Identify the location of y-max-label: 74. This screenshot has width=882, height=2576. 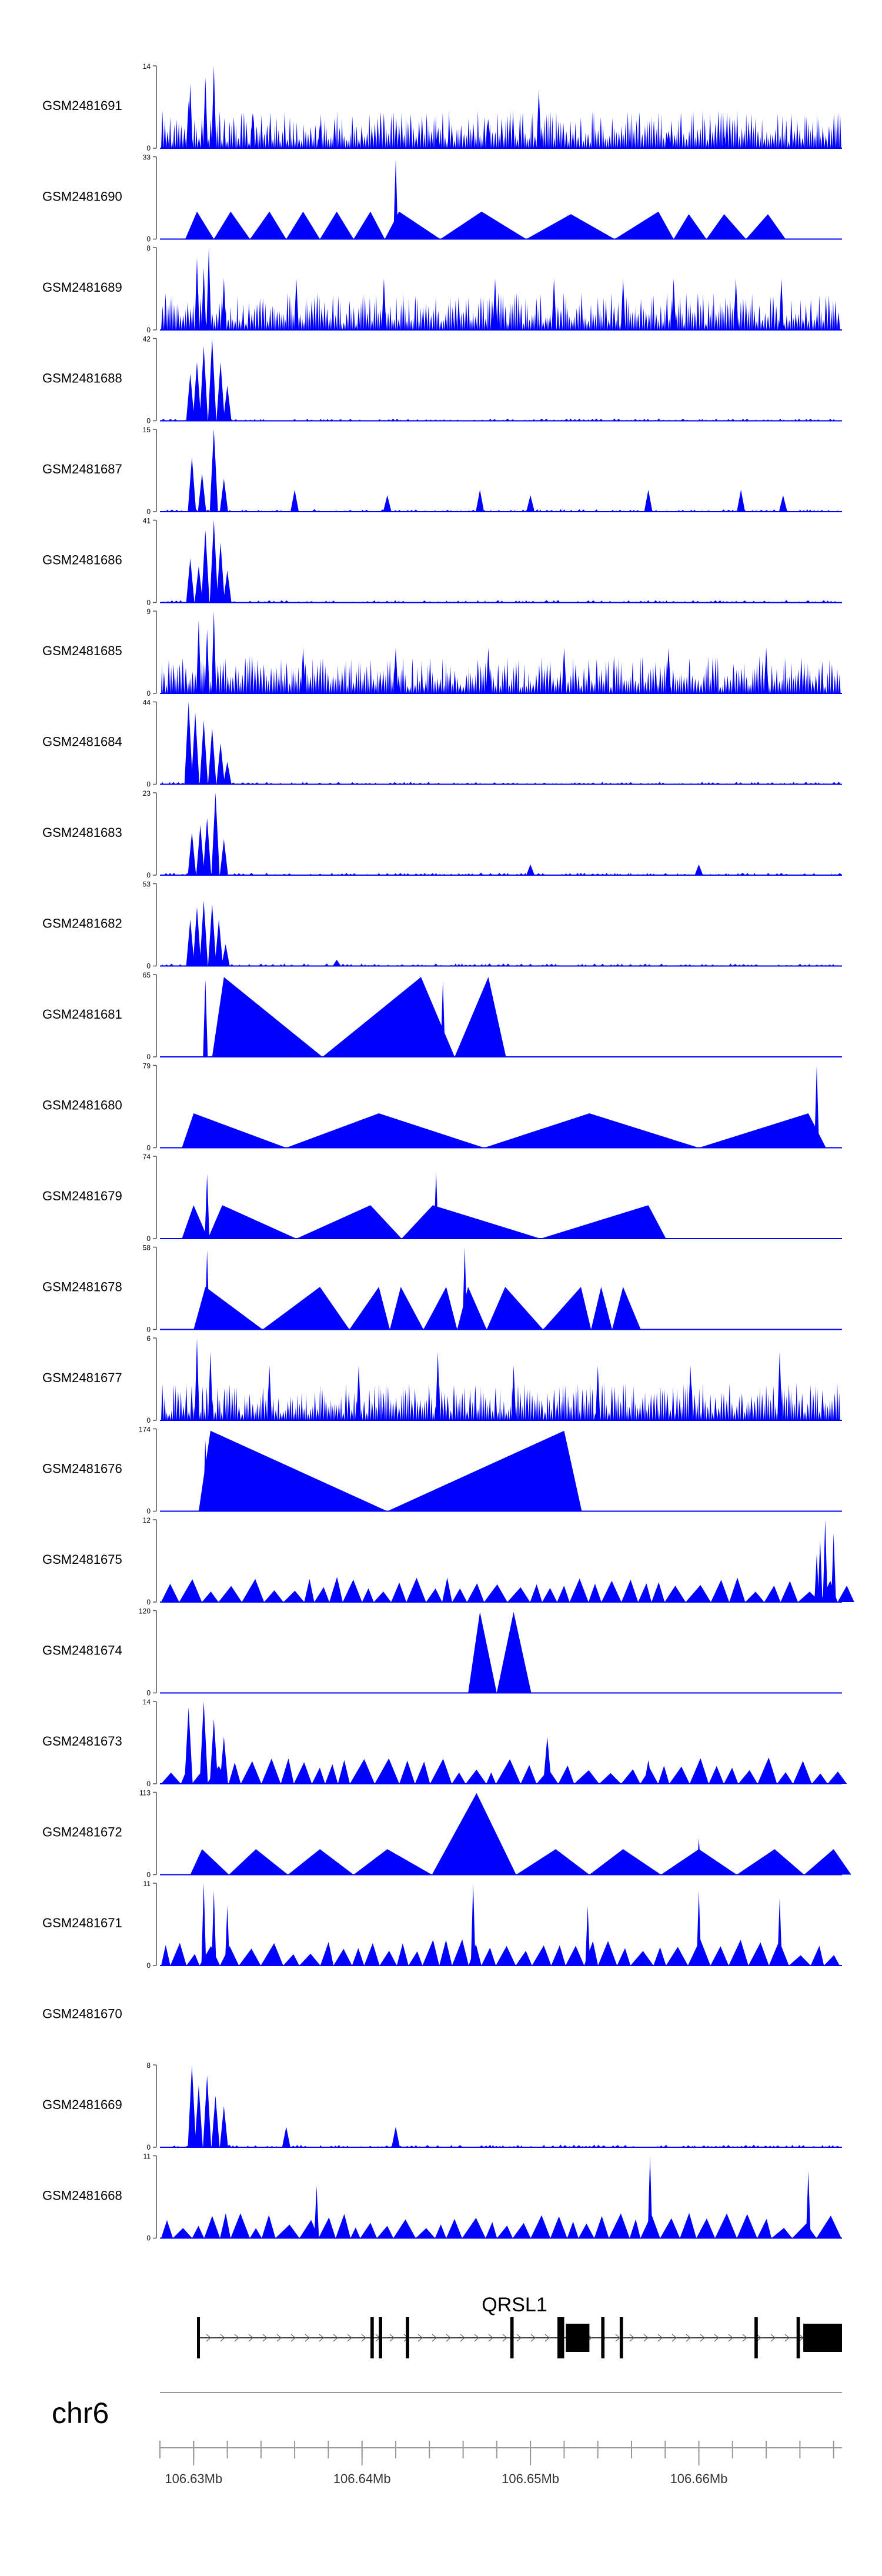
(147, 1157).